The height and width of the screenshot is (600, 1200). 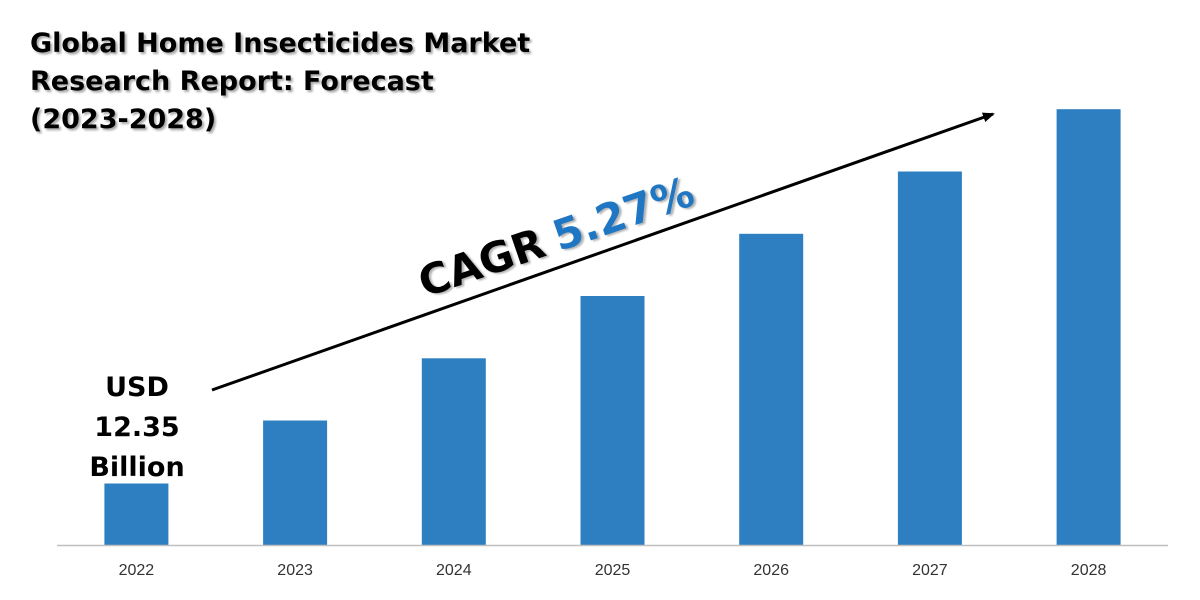 I want to click on x-tick-label-2027: 2027, so click(x=930, y=570).